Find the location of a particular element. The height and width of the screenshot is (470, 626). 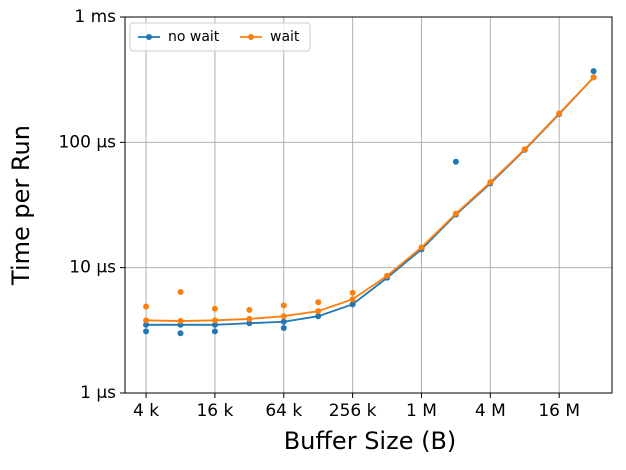

x-tick-label: 64 k is located at coordinates (283, 411).